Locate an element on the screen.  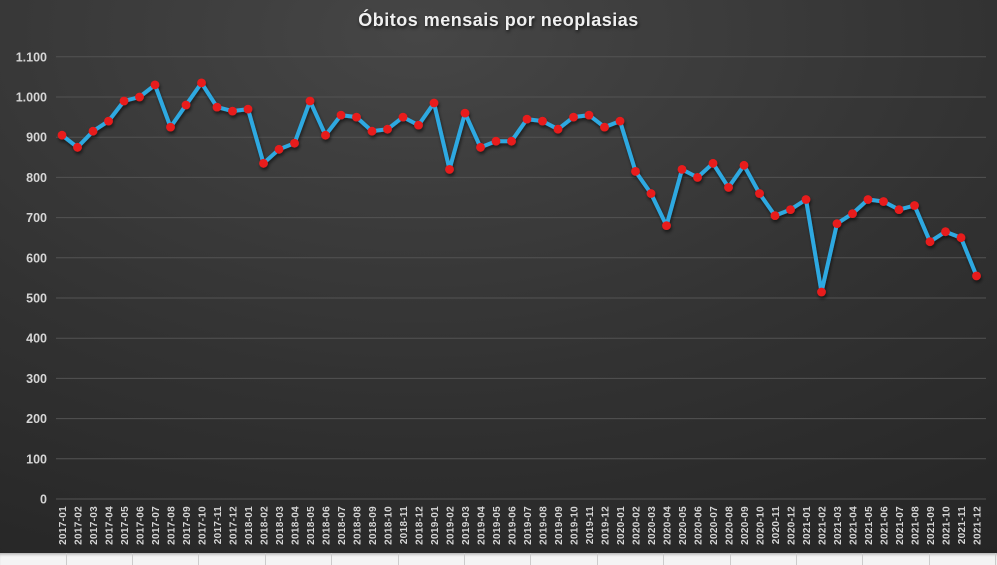
x-axis-tick-label: 2017-11 is located at coordinates (218, 525).